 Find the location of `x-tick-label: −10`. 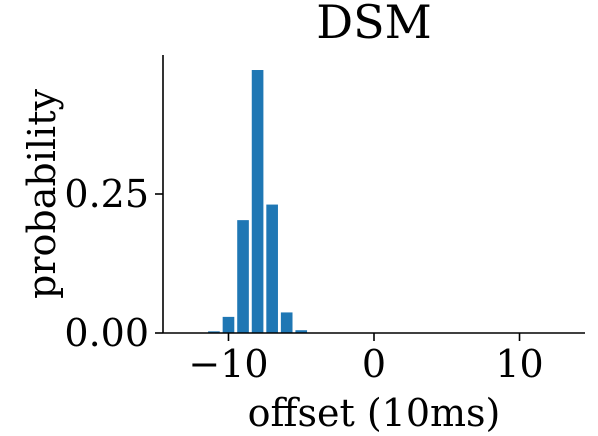

x-tick-label: −10 is located at coordinates (228, 364).